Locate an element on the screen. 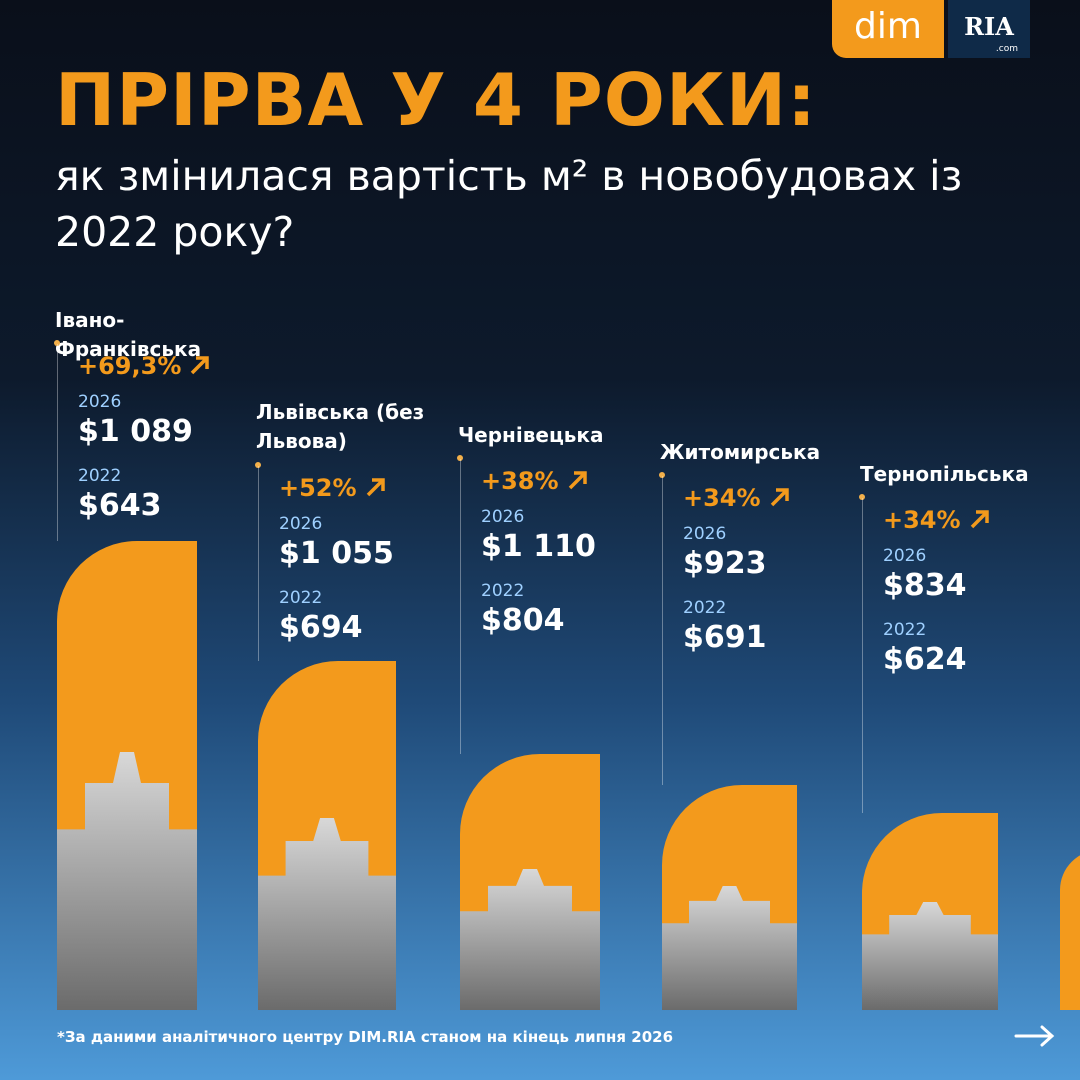 The image size is (1080, 1080). price-old: $624 is located at coordinates (925, 659).